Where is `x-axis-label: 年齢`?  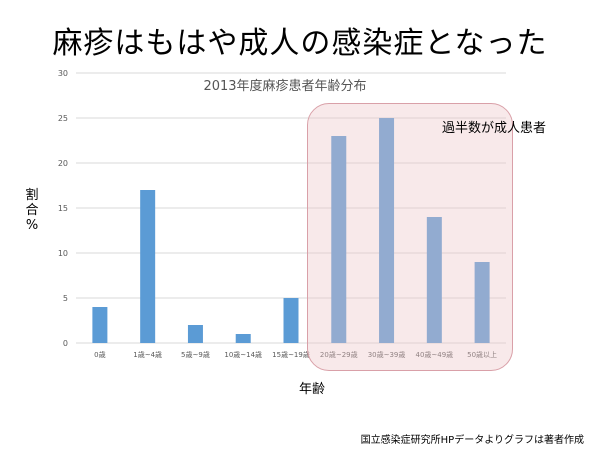
x-axis-label: 年齢 is located at coordinates (312, 389).